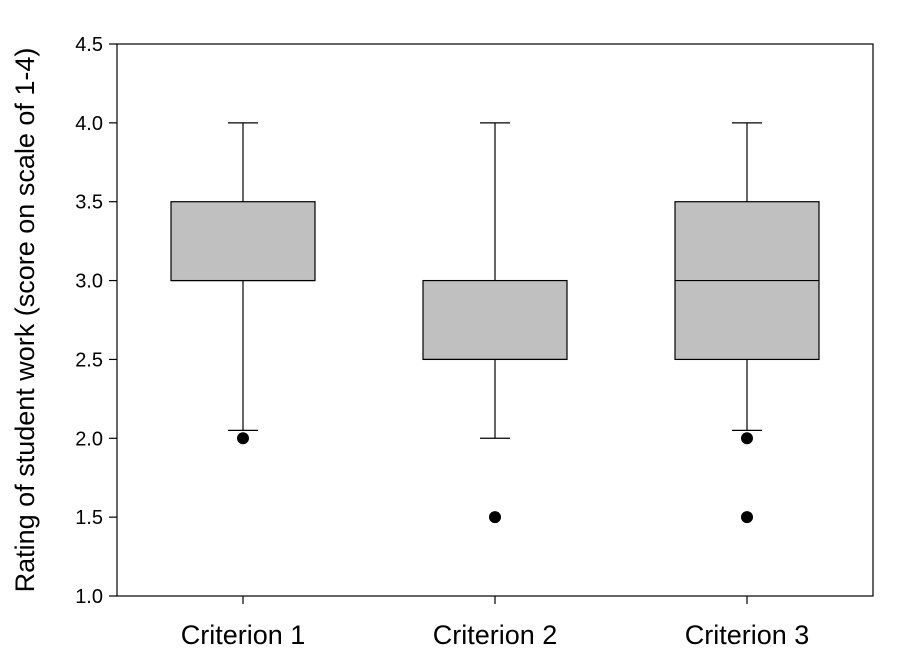 This screenshot has width=902, height=648. I want to click on y-tick-label: 2.0, so click(89, 439).